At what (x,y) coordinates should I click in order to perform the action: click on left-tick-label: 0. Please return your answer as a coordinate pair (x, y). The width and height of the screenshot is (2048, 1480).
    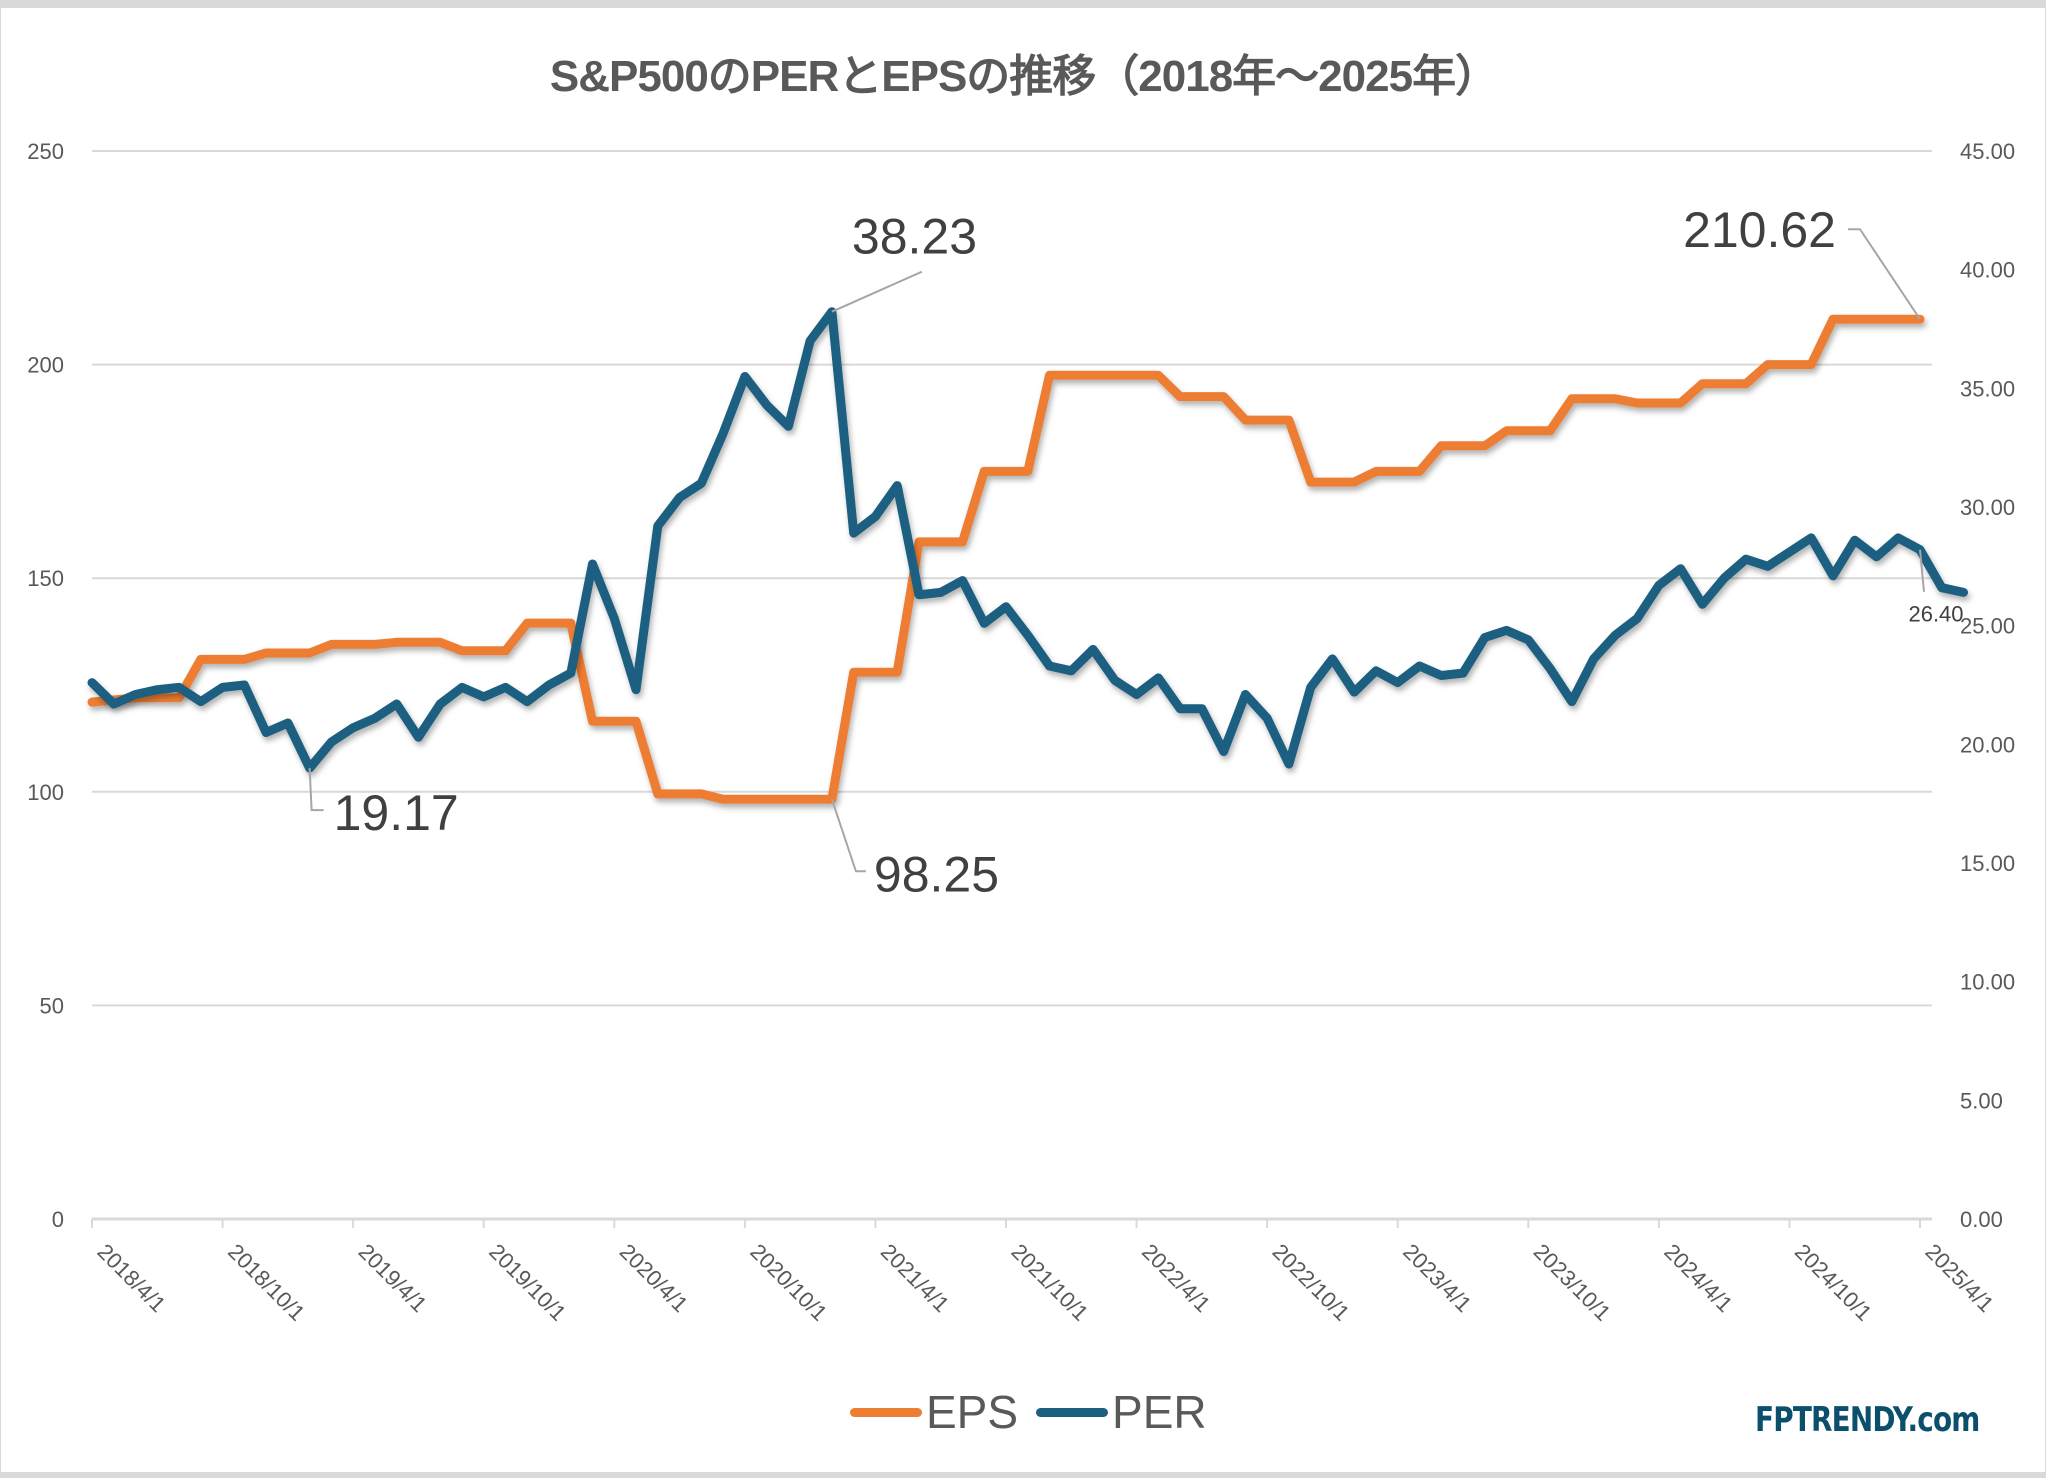
    Looking at the image, I should click on (58, 1219).